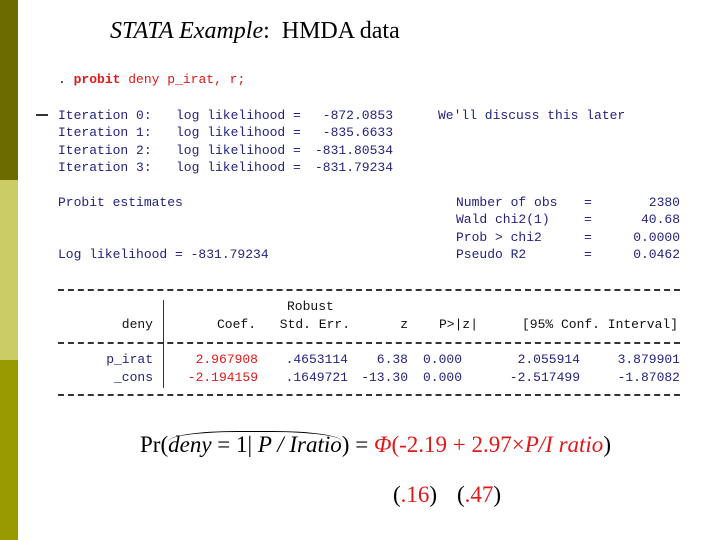  I want to click on args: deny p_irat, r;, so click(187, 79).